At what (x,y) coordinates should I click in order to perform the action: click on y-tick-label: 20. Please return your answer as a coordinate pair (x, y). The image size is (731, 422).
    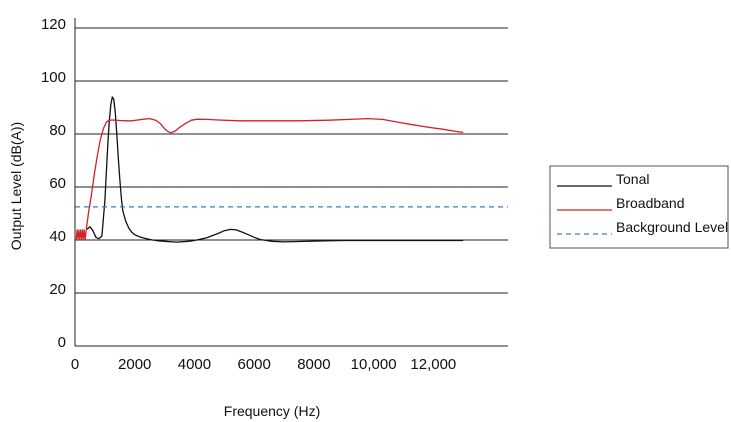
    Looking at the image, I should click on (57, 289).